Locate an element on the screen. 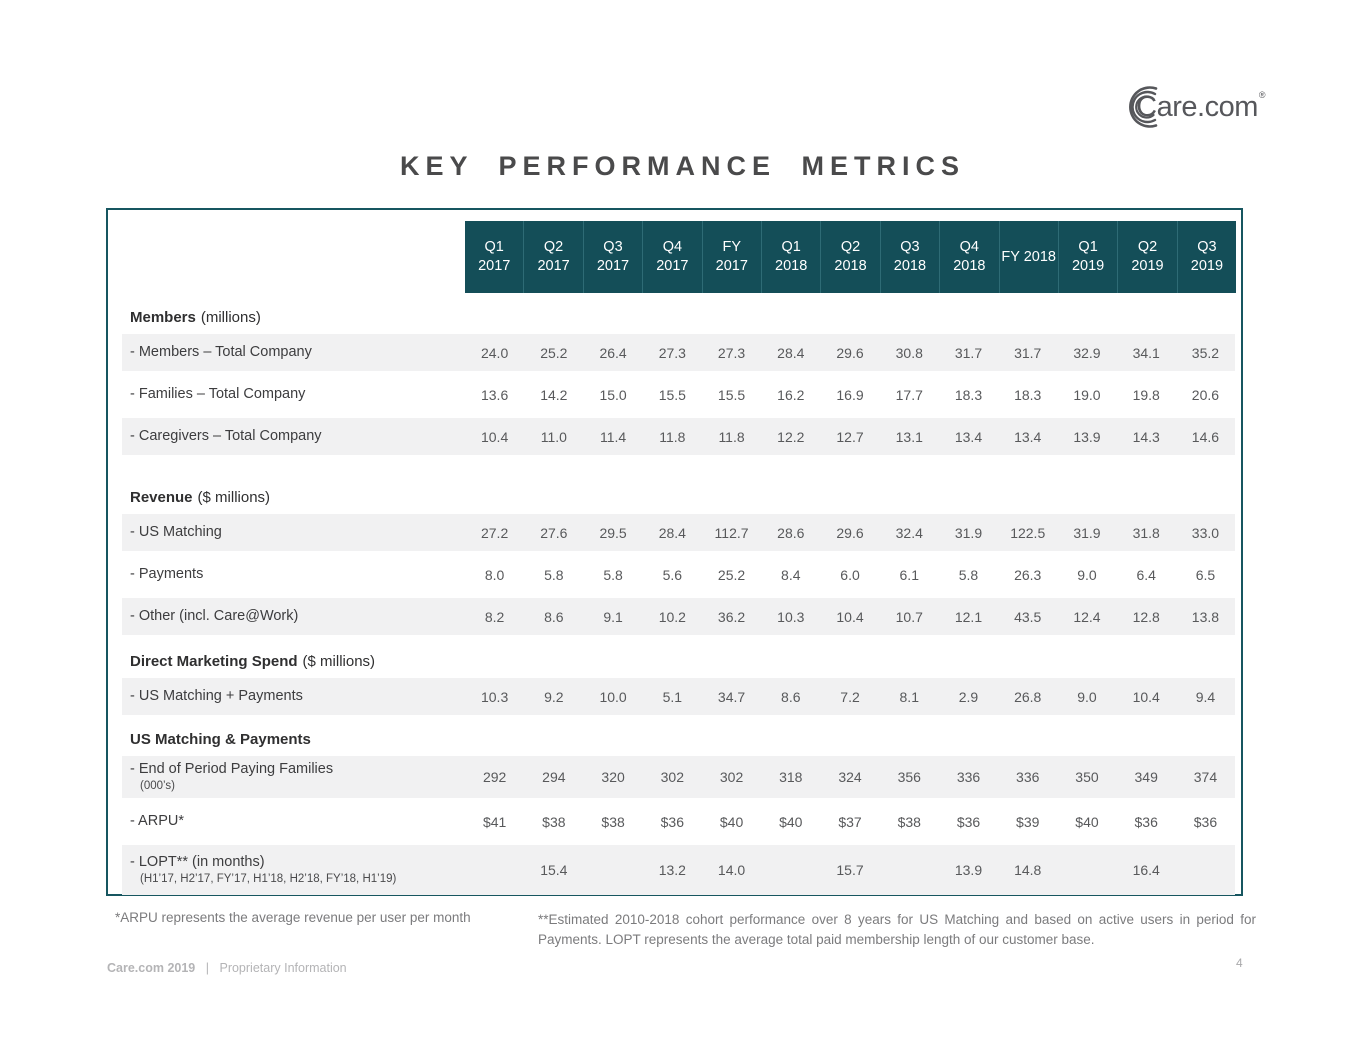 The width and height of the screenshot is (1365, 1055). table-cell-value: 32.4 is located at coordinates (909, 532).